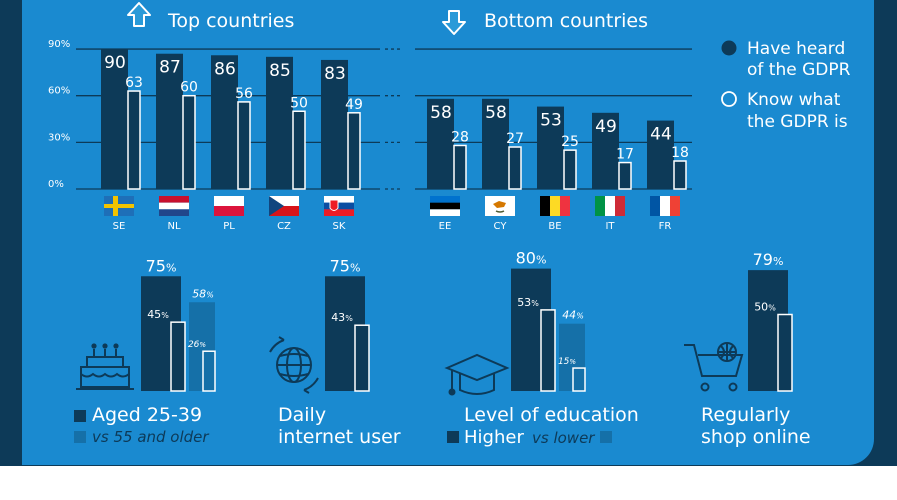 This screenshot has width=897, height=500. I want to click on value-label-know: 50%, so click(765, 307).